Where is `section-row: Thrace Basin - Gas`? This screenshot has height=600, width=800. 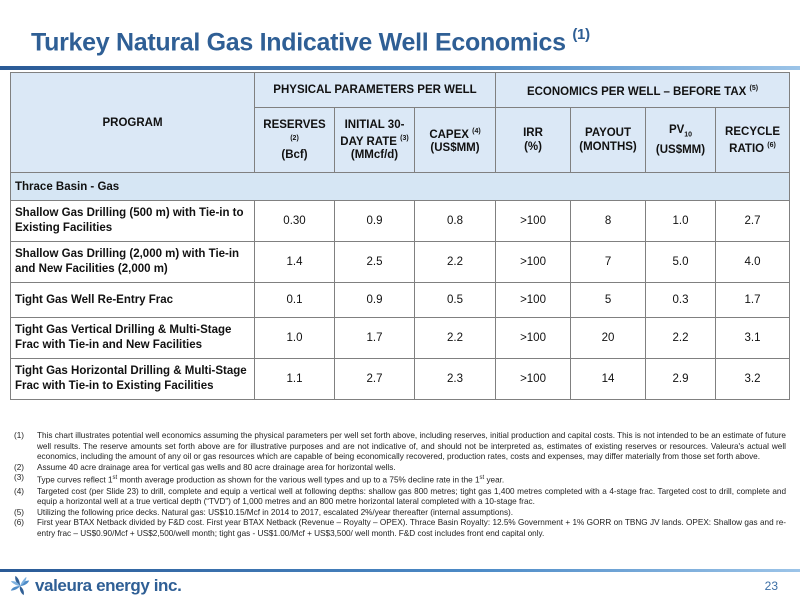 section-row: Thrace Basin - Gas is located at coordinates (400, 186).